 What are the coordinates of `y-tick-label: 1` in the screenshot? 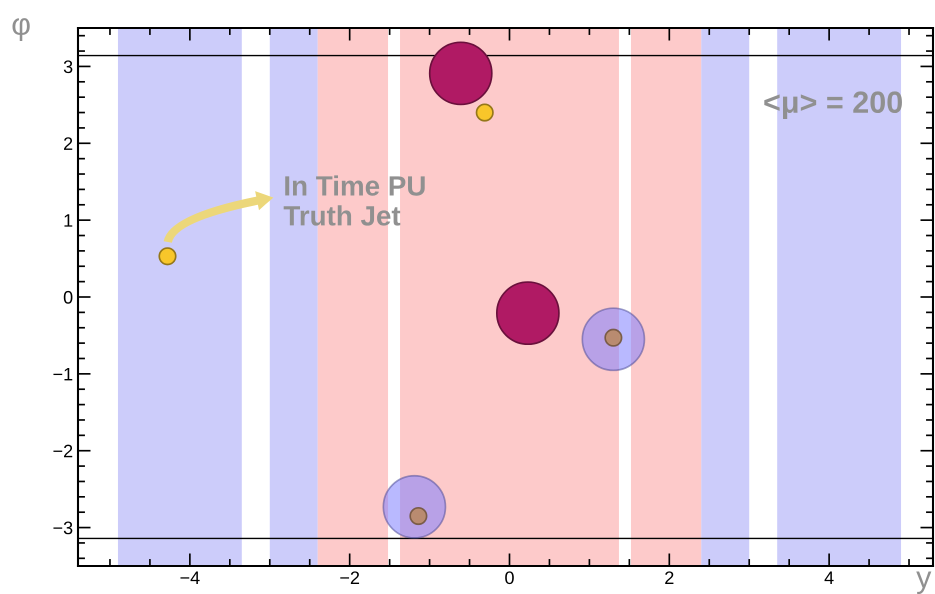 It's located at (68, 220).